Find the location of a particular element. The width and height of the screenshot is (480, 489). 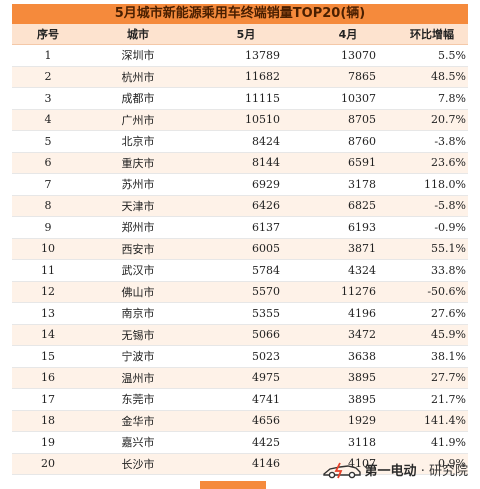

cell-change: -5.8% is located at coordinates (432, 206).